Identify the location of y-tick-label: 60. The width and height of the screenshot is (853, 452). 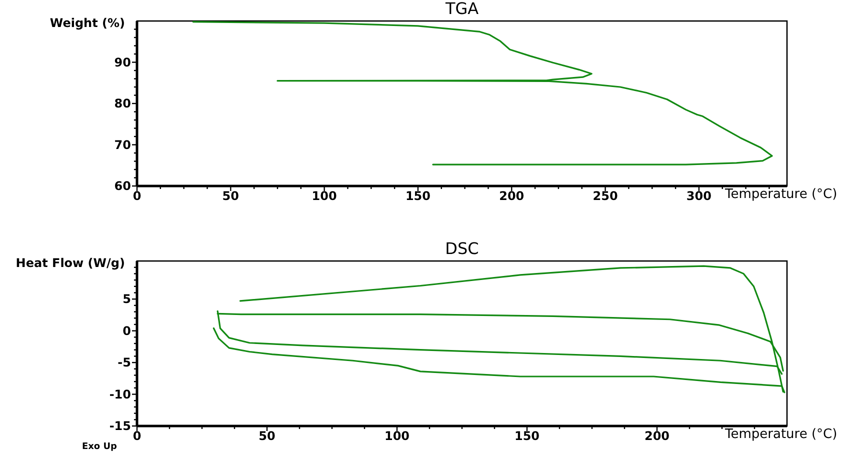
(122, 186).